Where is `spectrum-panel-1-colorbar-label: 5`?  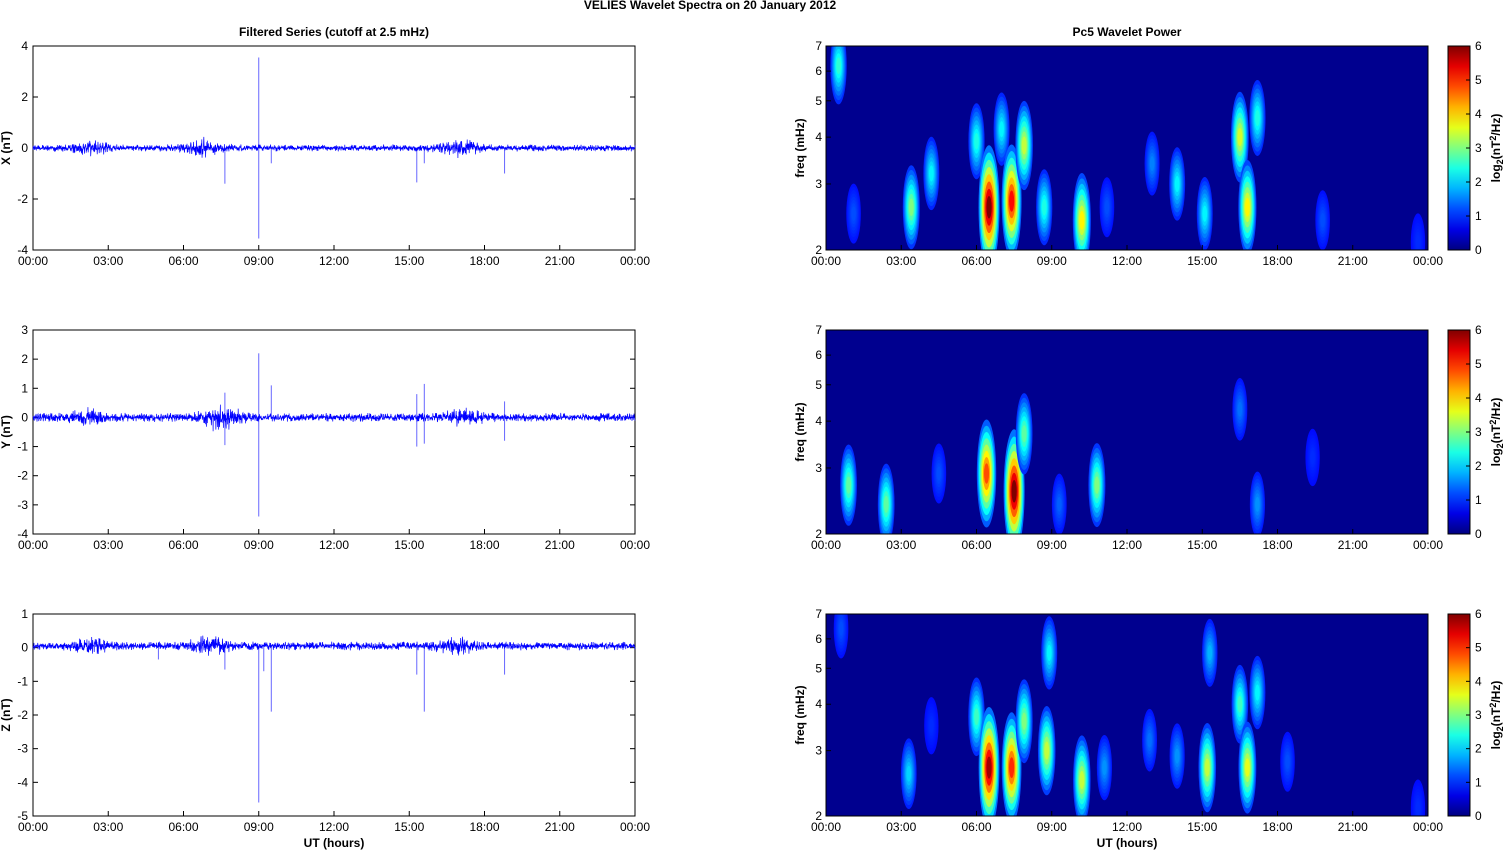 spectrum-panel-1-colorbar-label: 5 is located at coordinates (1478, 80).